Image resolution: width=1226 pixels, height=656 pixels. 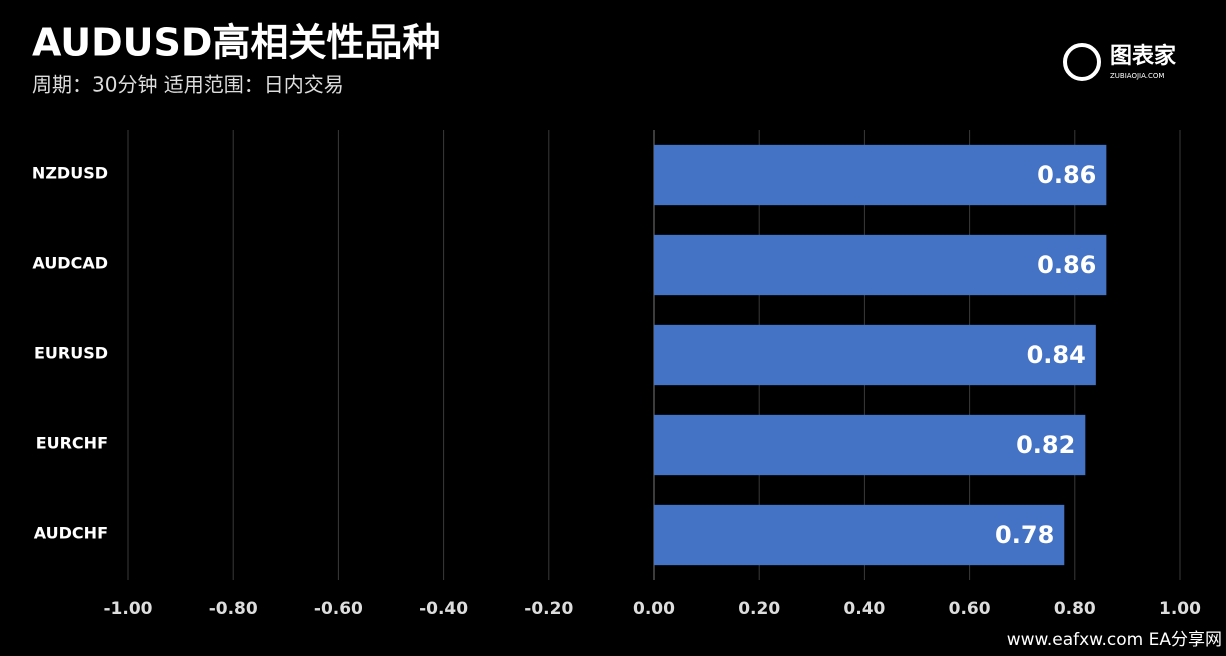 What do you see at coordinates (1045, 445) in the screenshot?
I see `data-label: 0.82` at bounding box center [1045, 445].